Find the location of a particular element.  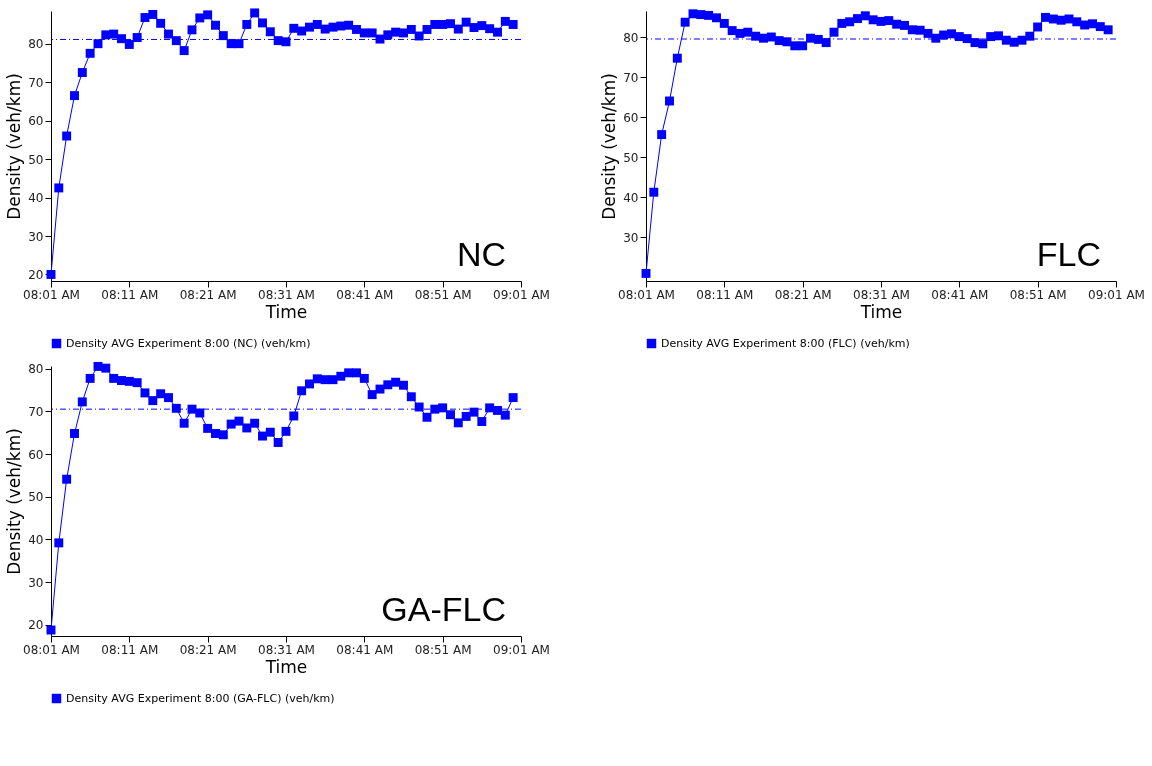

x-tick-label: 09:01 AM is located at coordinates (521, 649).